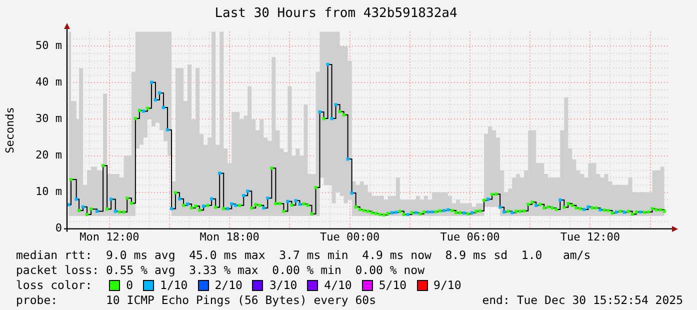 The height and width of the screenshot is (310, 697). I want to click on legend-label: 5/10, so click(392, 285).